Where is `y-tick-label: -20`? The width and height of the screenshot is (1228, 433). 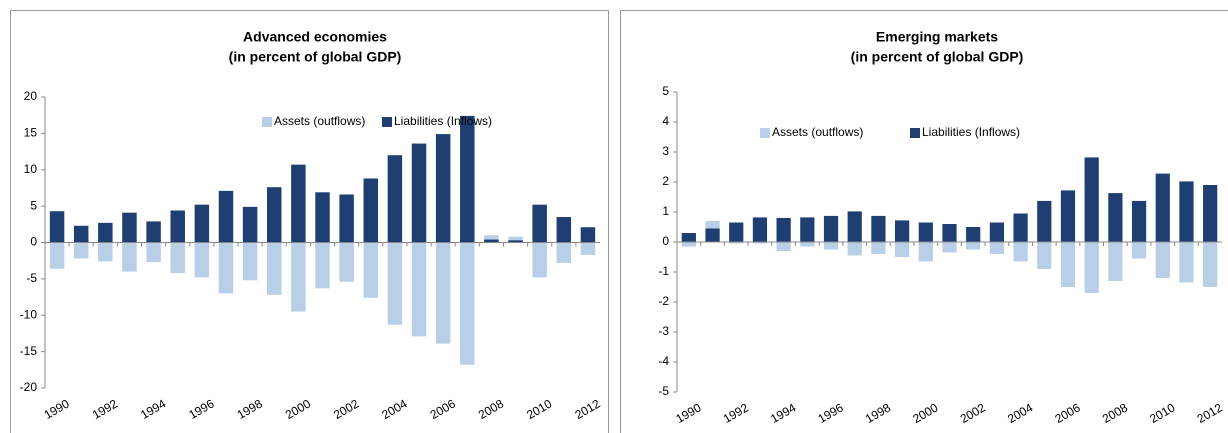
y-tick-label: -20 is located at coordinates (29, 387).